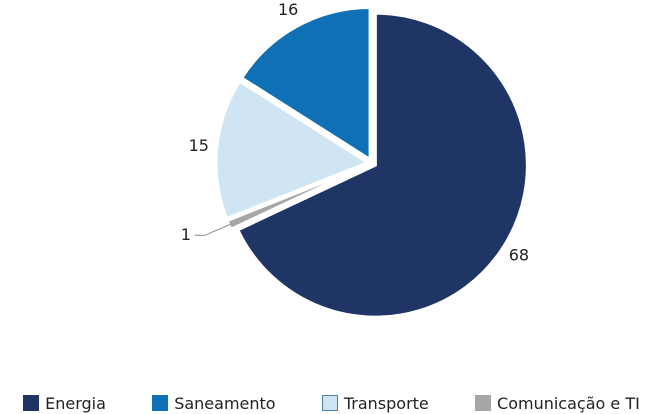 This screenshot has width=663, height=414. I want to click on legend-label: Saneamento, so click(225, 403).